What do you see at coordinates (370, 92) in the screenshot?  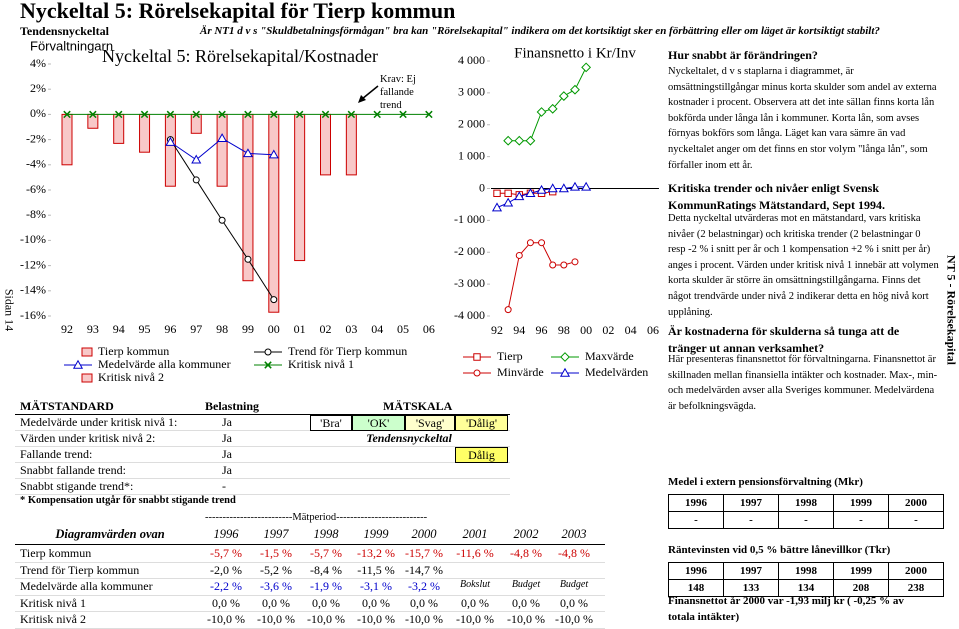 I see `annotation-arrow` at bounding box center [370, 92].